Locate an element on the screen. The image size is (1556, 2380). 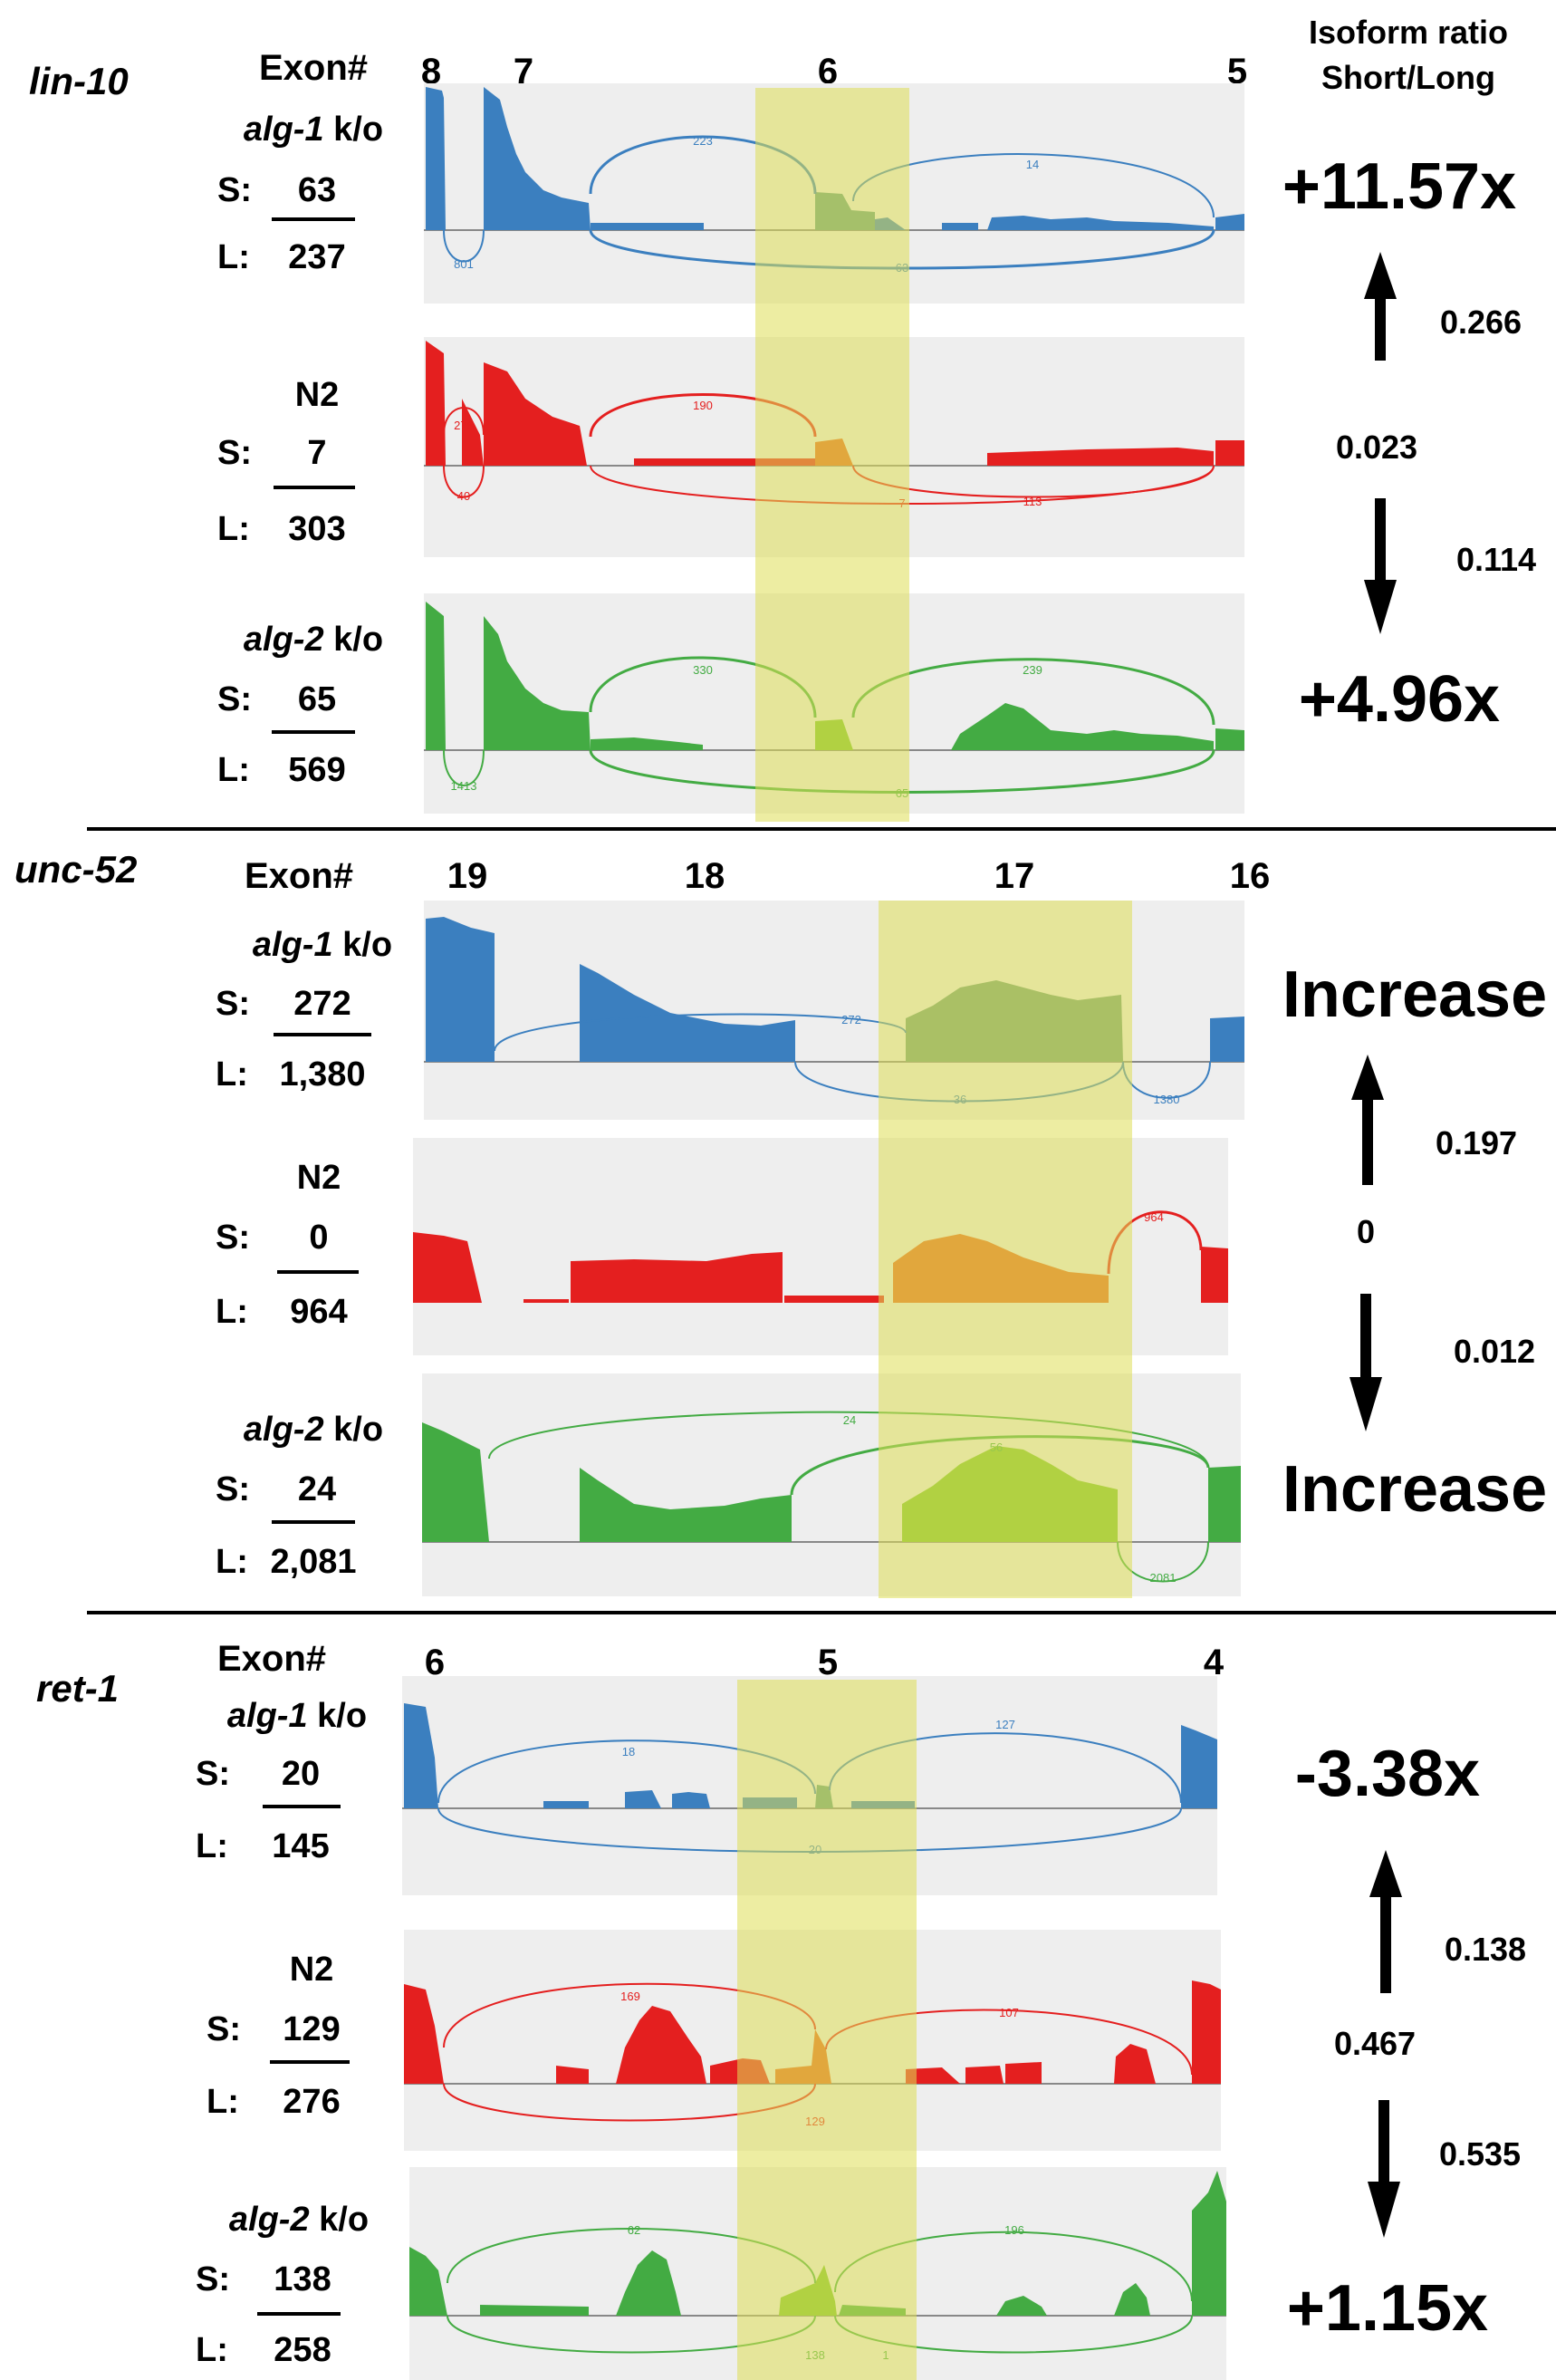
gene-name: unc-52 is located at coordinates (76, 869).